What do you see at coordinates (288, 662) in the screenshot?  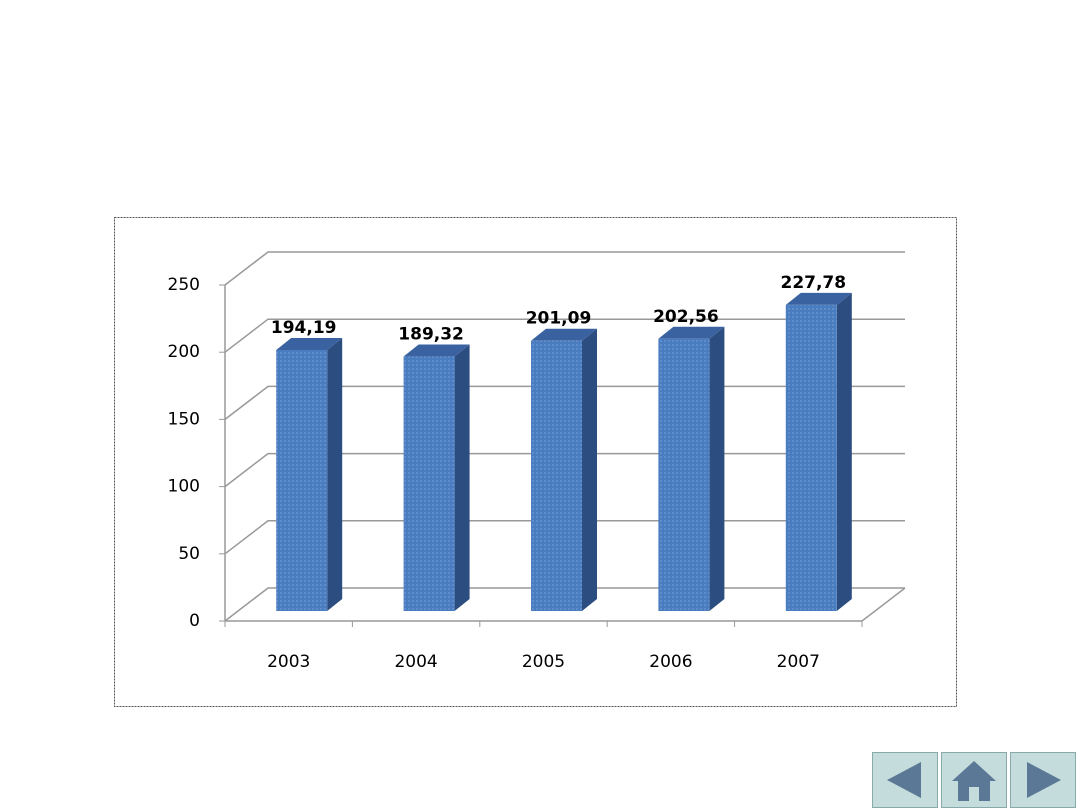 I see `x-tick-label: 2003` at bounding box center [288, 662].